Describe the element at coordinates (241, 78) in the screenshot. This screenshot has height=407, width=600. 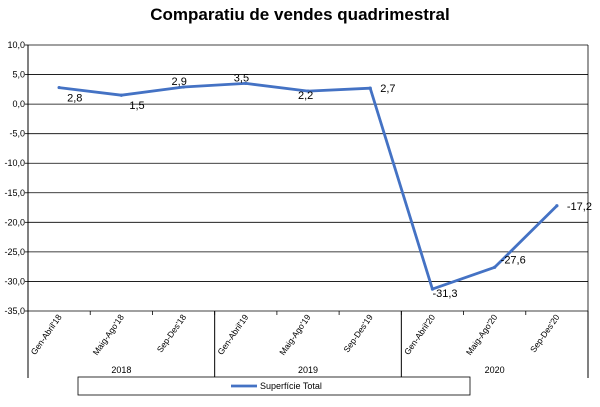
I see `data-label: 3,5` at that location.